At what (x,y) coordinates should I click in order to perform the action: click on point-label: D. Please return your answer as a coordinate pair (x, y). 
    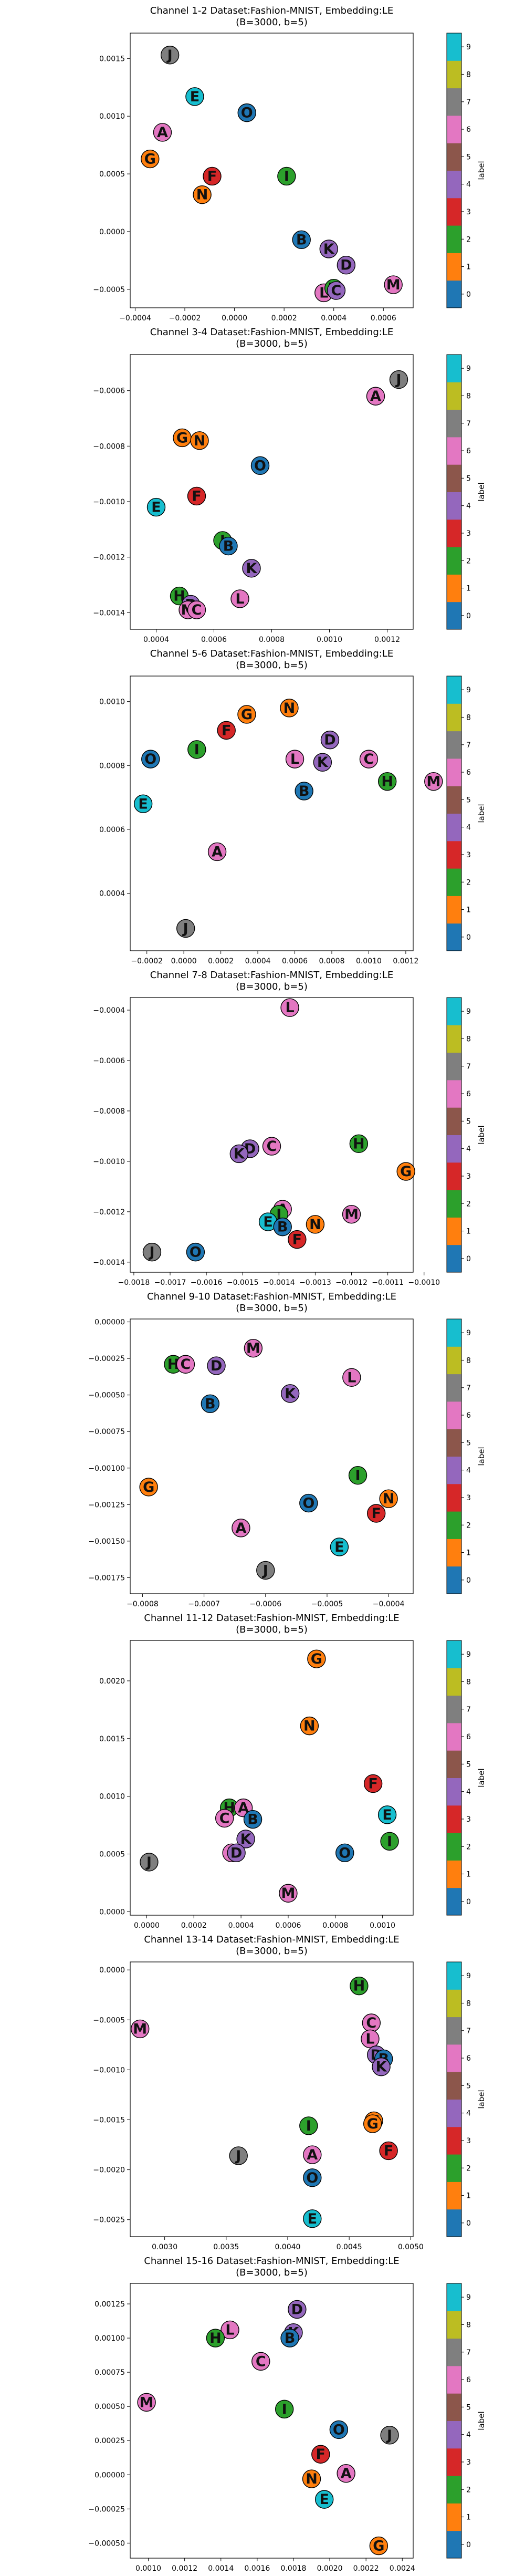
    Looking at the image, I should click on (329, 740).